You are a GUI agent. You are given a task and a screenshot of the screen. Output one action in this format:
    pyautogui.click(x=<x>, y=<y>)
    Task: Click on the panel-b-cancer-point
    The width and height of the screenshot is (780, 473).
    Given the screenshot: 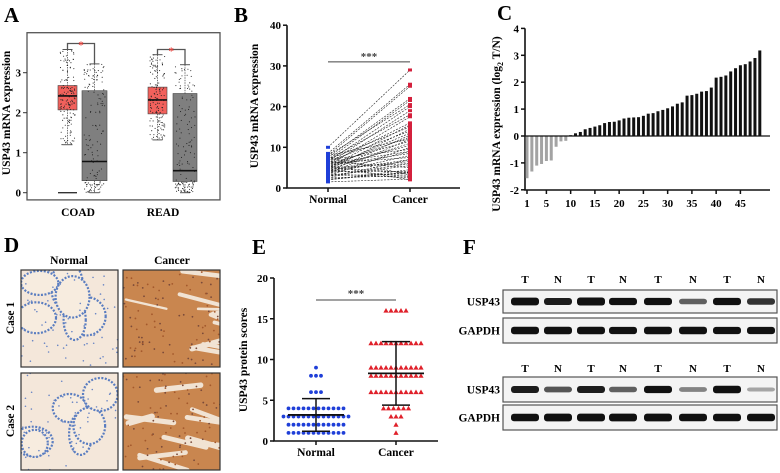 What is the action you would take?
    pyautogui.click(x=410, y=180)
    